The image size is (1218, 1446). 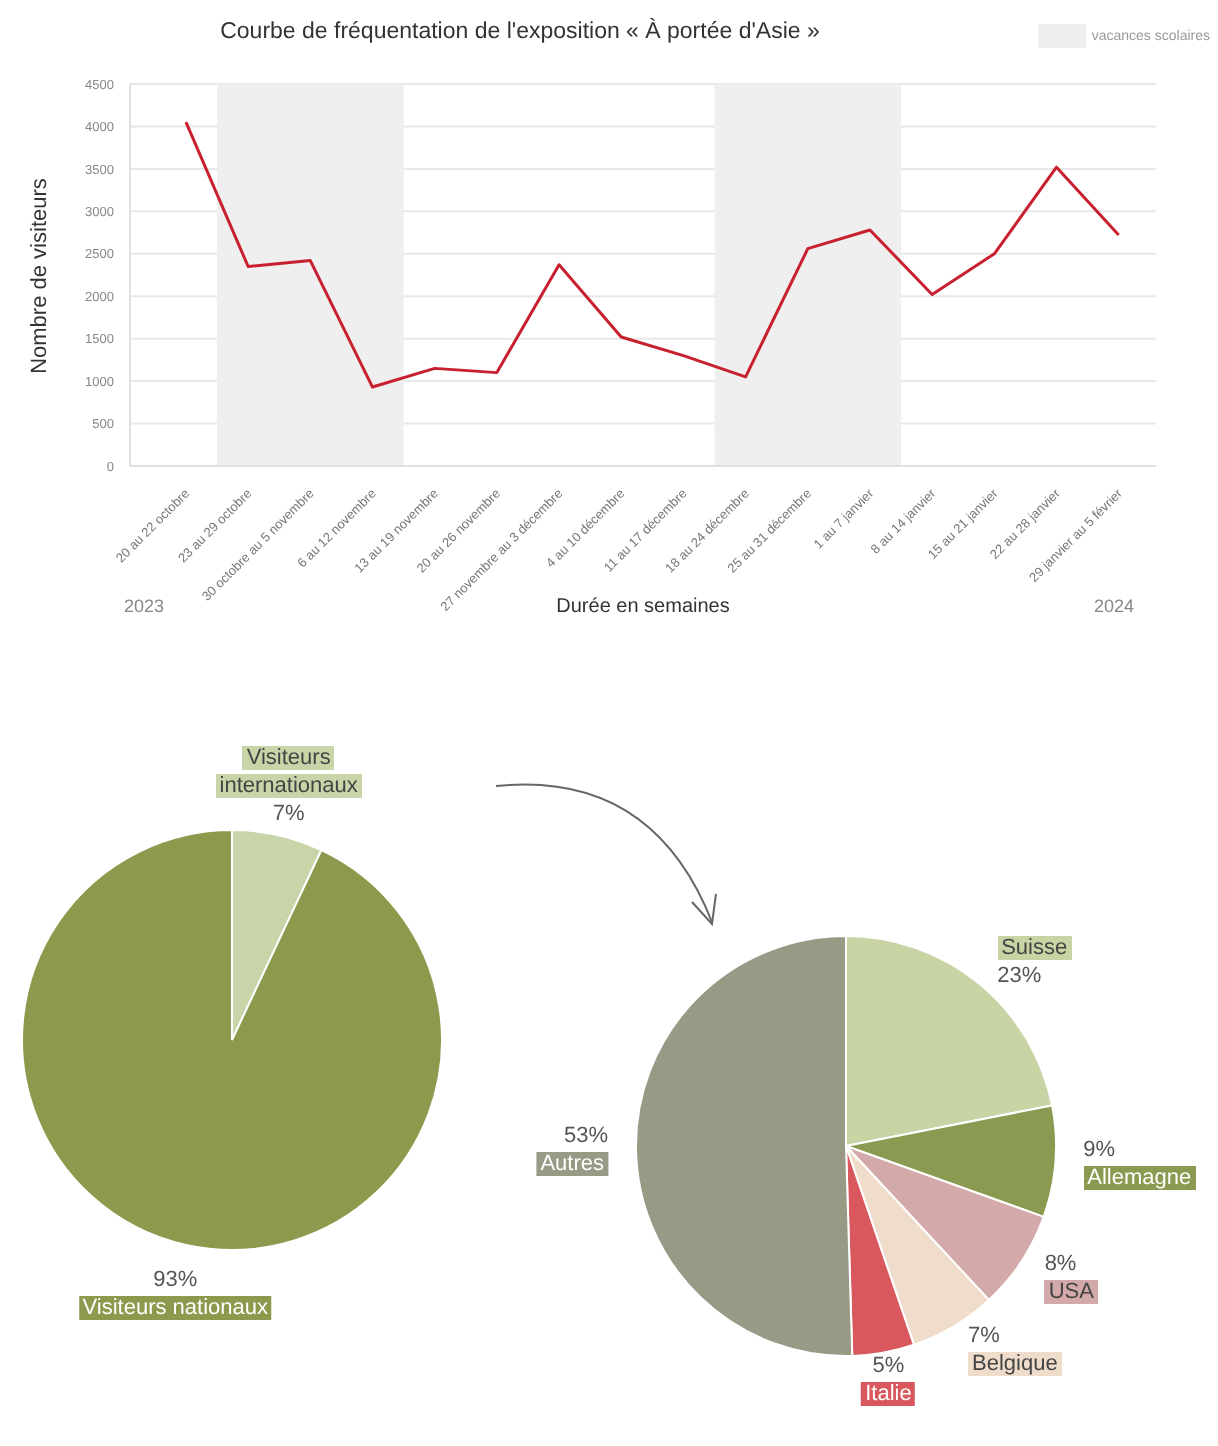 What do you see at coordinates (572, 1163) in the screenshot?
I see `slice-label: Autres` at bounding box center [572, 1163].